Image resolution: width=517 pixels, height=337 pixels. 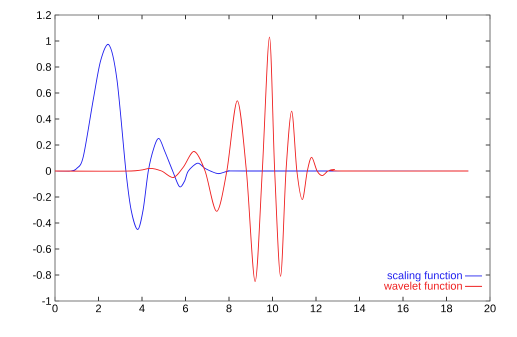 What do you see at coordinates (99, 308) in the screenshot?
I see `x-tick-label: 2` at bounding box center [99, 308].